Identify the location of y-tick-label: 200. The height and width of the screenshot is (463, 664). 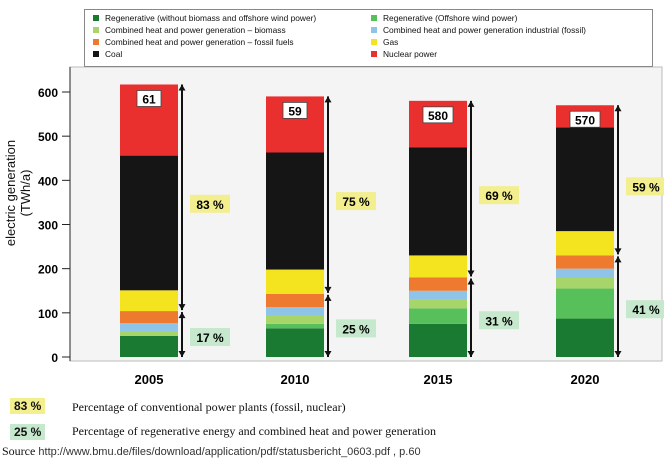
(48, 270).